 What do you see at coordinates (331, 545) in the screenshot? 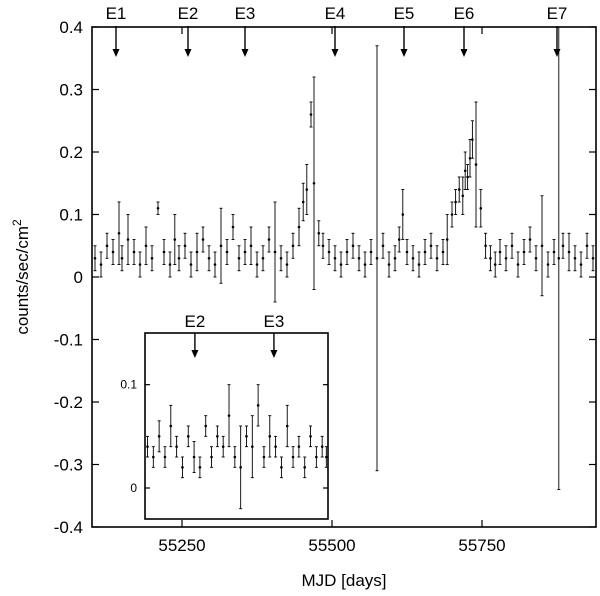
I see `x-tick-label: 55500` at bounding box center [331, 545].